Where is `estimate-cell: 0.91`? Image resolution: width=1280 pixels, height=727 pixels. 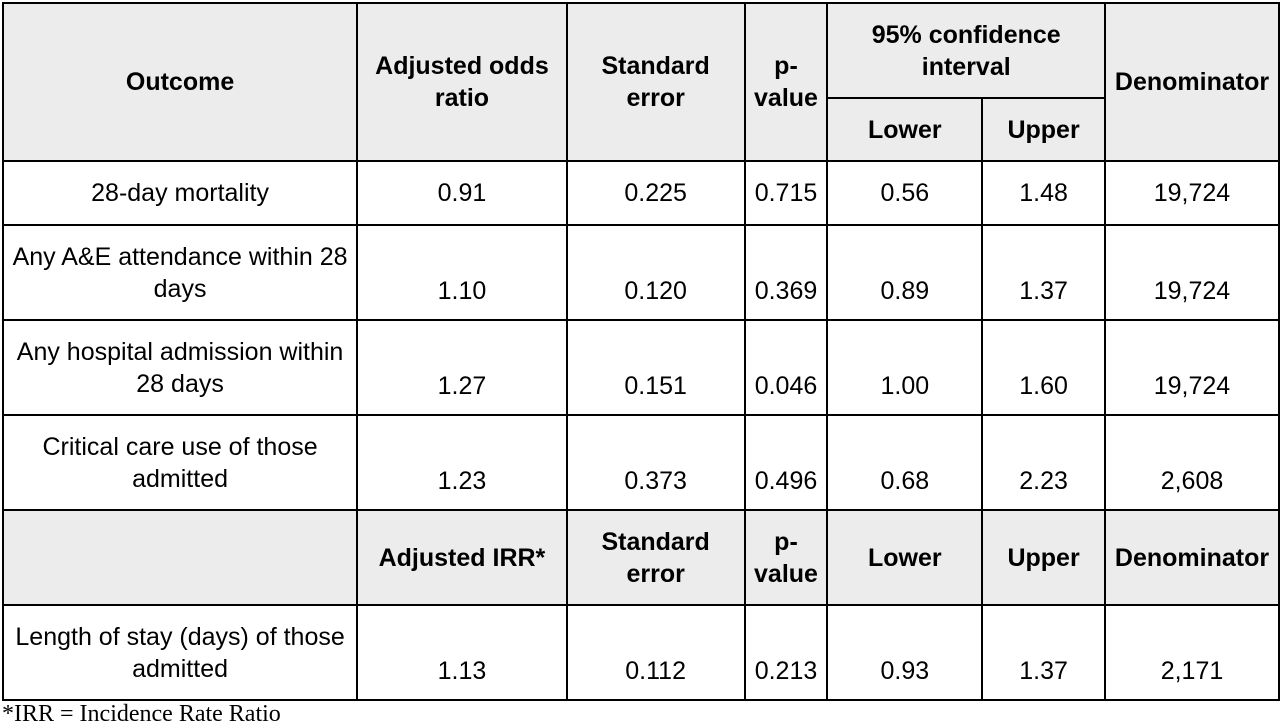
estimate-cell: 0.91 is located at coordinates (462, 193).